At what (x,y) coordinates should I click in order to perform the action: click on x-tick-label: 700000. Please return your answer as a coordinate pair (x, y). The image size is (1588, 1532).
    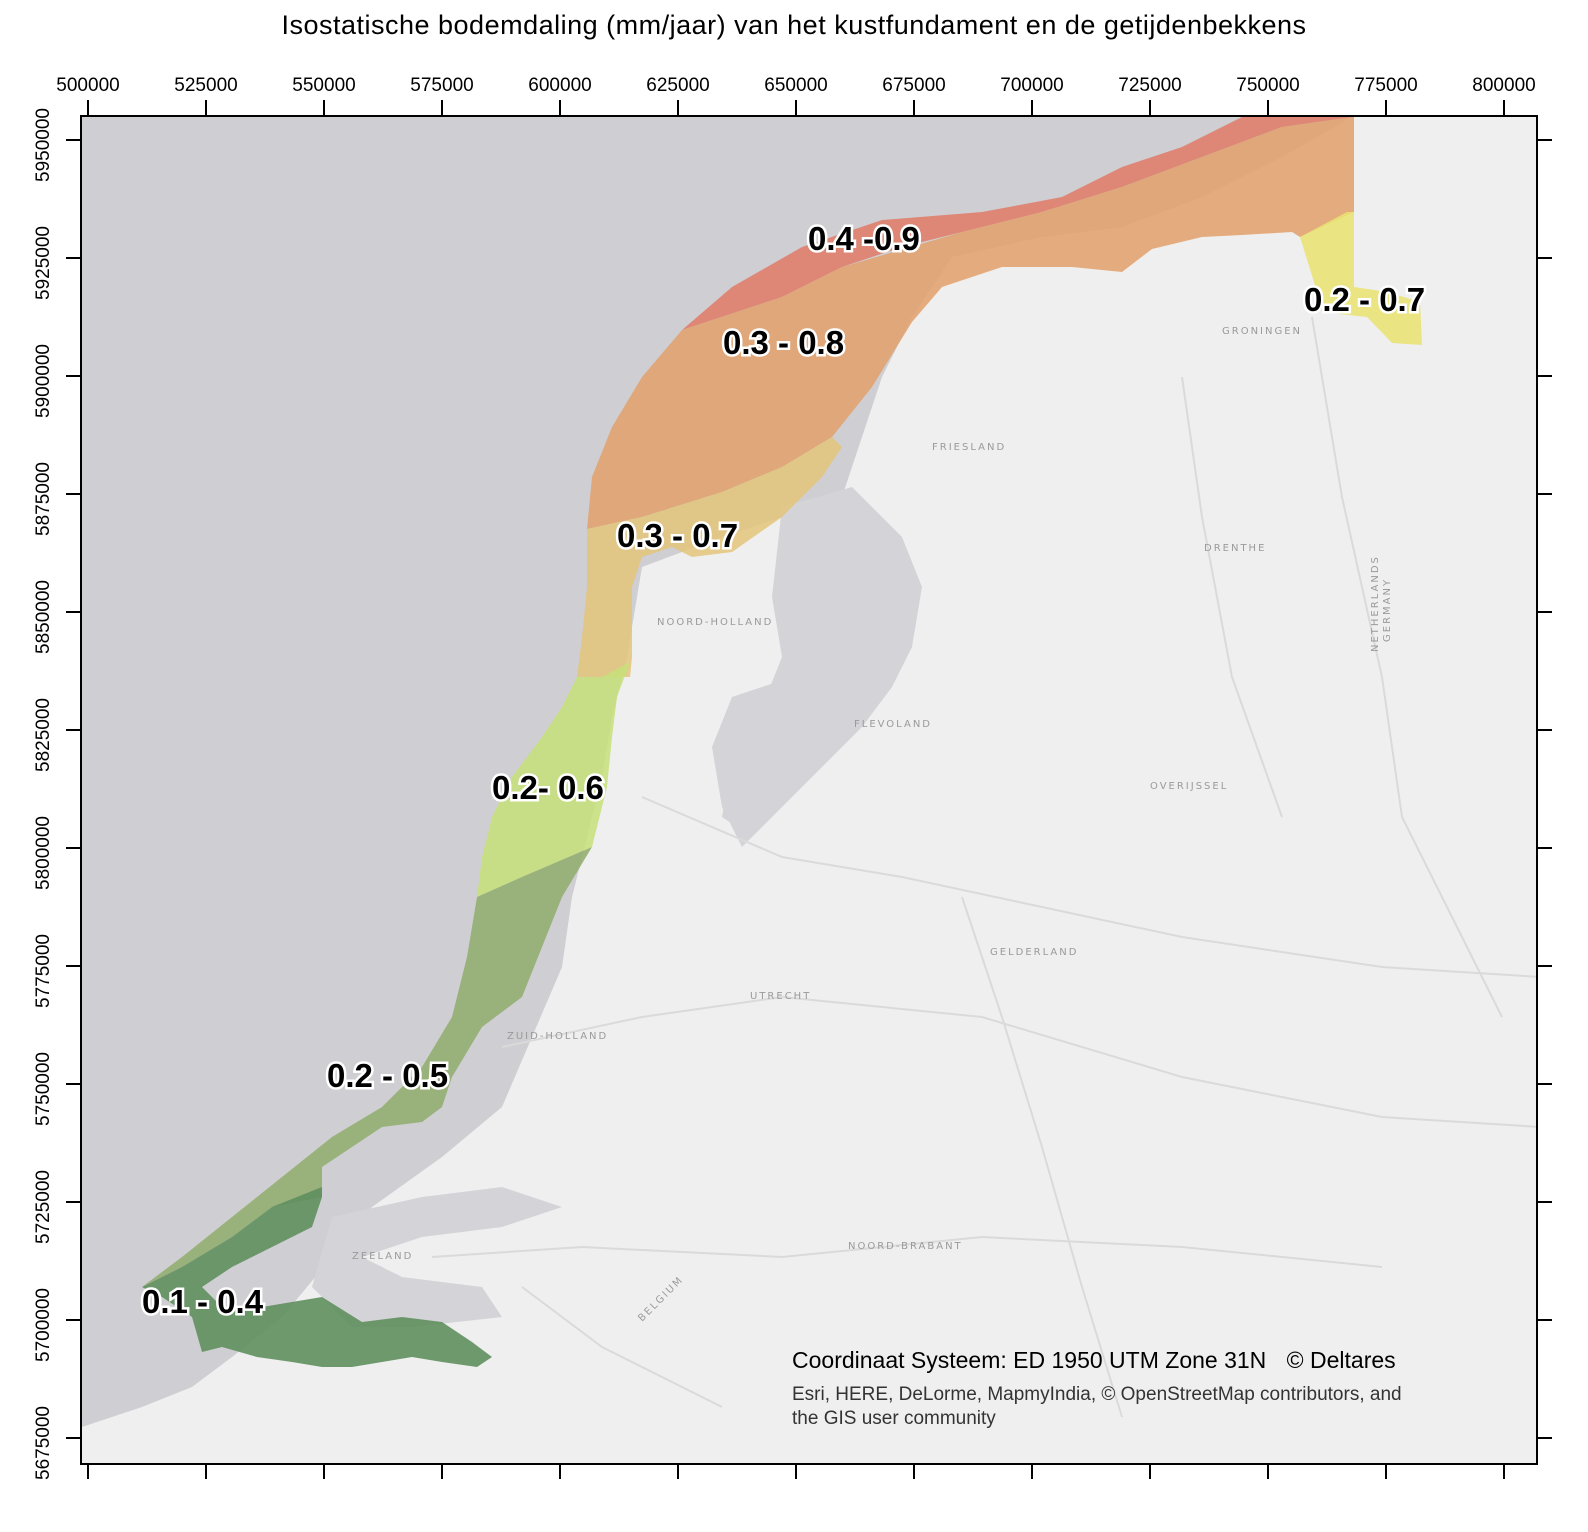
    Looking at the image, I should click on (1032, 85).